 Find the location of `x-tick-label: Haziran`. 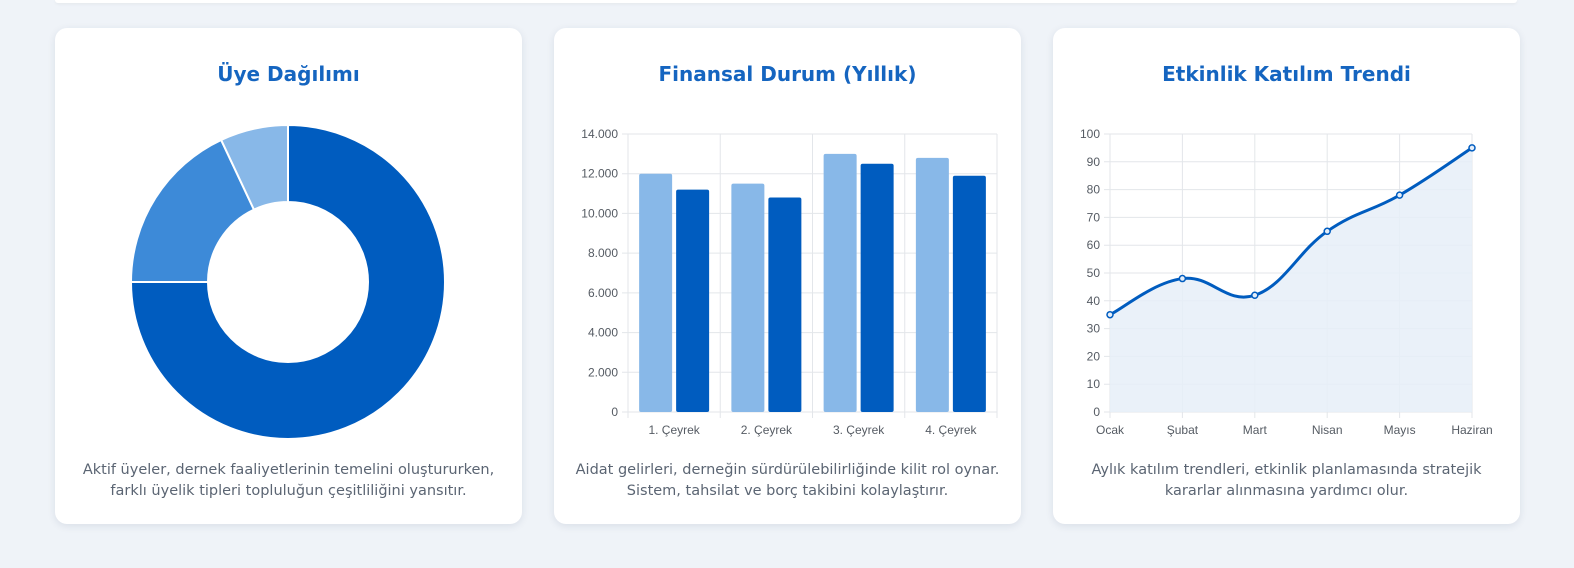

x-tick-label: Haziran is located at coordinates (1471, 430).